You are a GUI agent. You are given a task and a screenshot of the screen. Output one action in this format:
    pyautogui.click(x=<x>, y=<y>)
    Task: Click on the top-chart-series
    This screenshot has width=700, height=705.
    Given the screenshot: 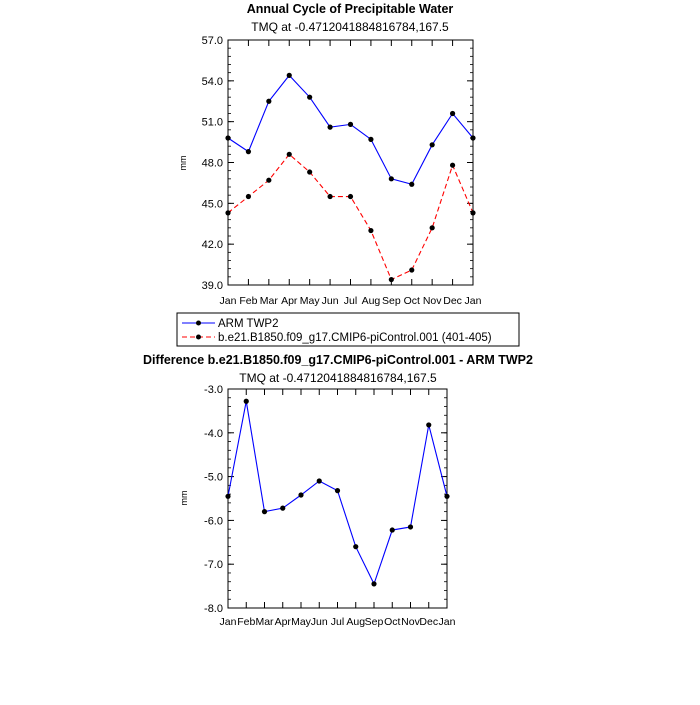 What is the action you would take?
    pyautogui.click(x=350, y=177)
    